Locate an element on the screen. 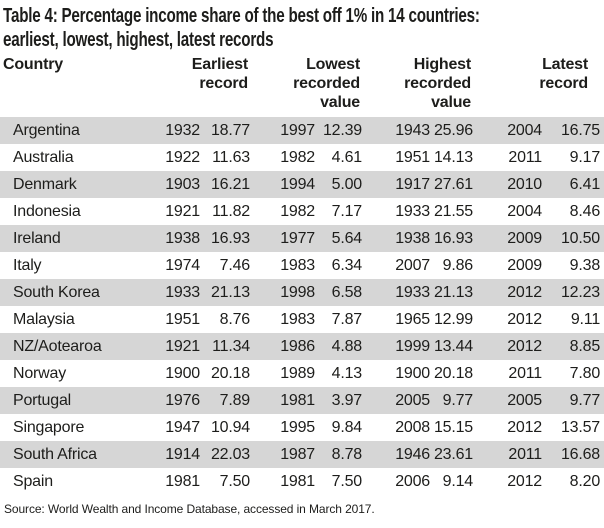  cell-earliest-year: 1981 is located at coordinates (182, 481).